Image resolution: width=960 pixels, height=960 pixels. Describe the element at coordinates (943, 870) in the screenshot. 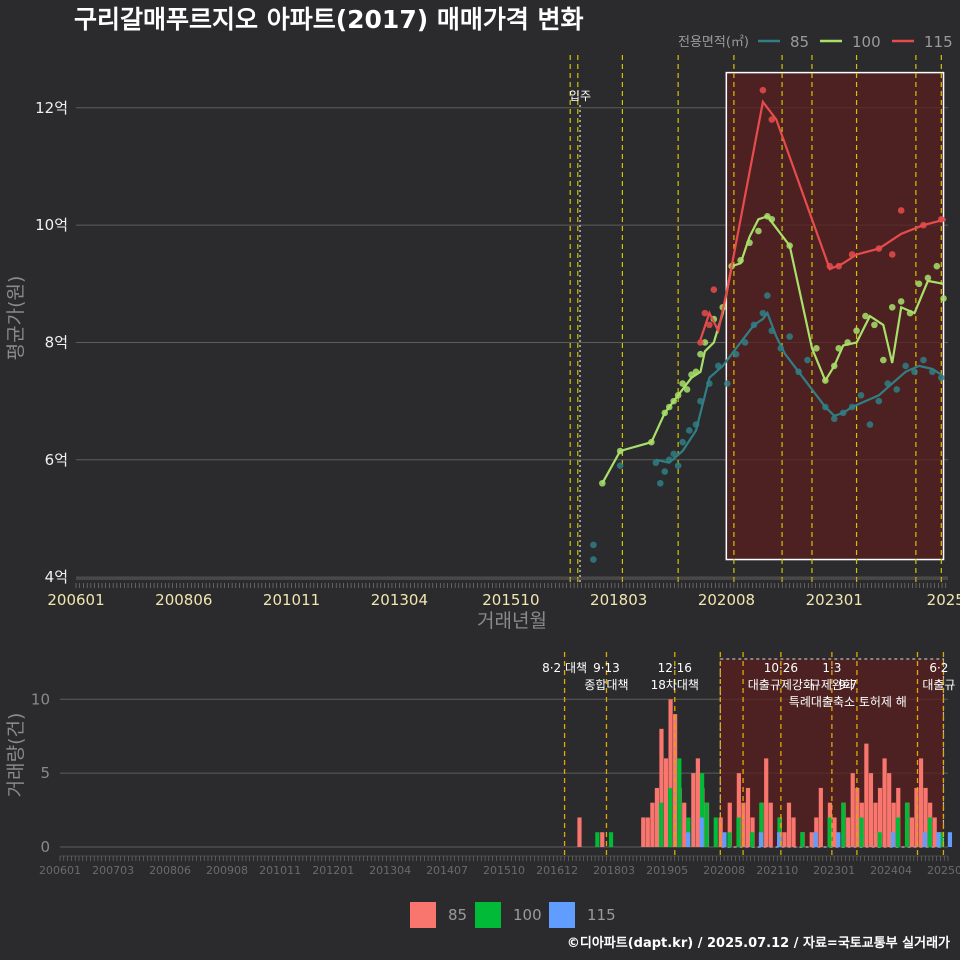

I see `bottom-x-tick-label: 202507` at that location.